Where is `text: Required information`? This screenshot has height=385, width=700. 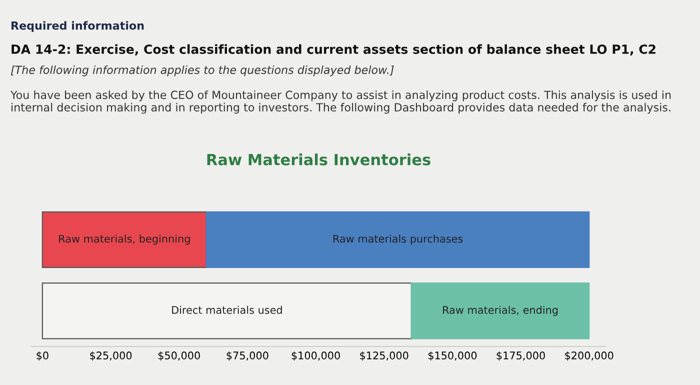 text: Required information is located at coordinates (78, 26).